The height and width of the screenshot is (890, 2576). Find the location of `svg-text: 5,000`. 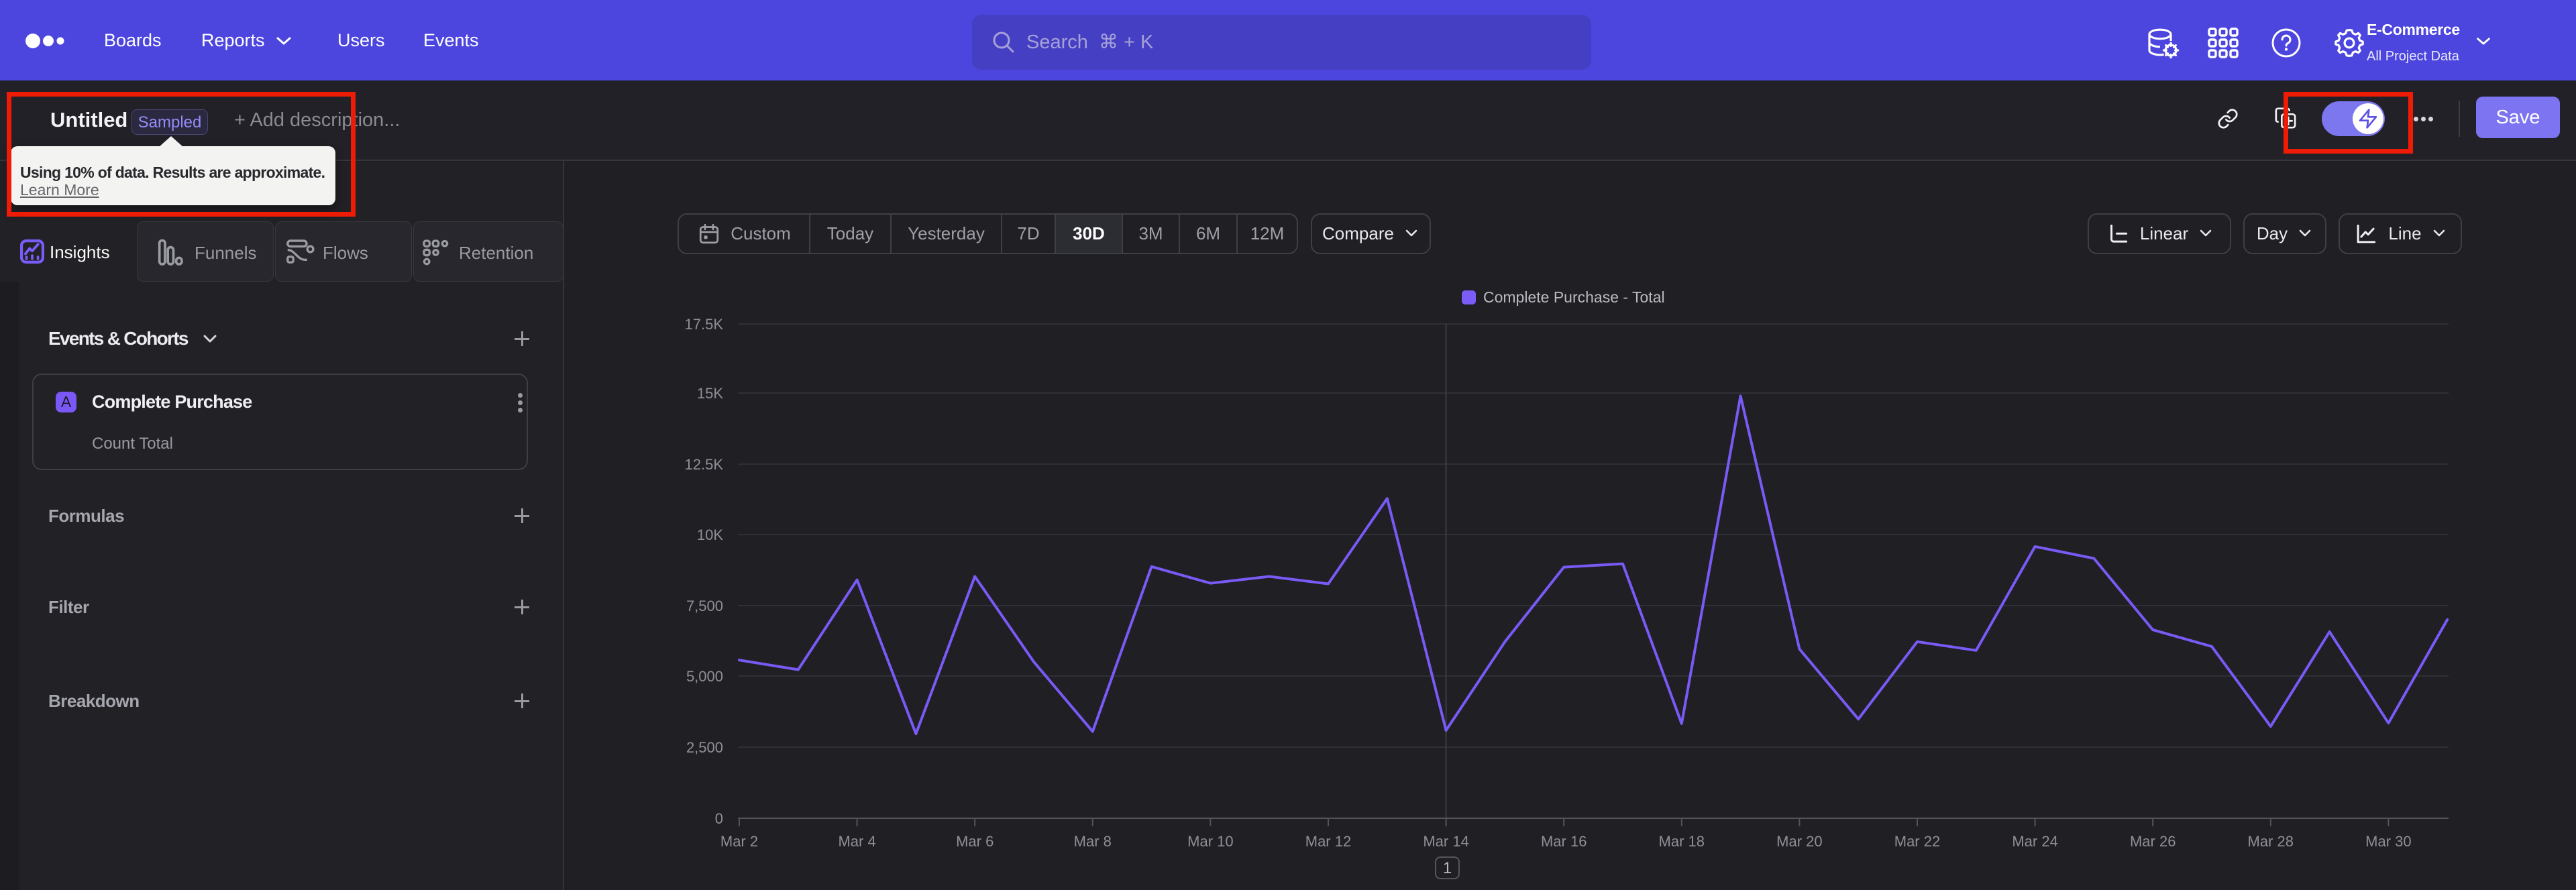

svg-text: 5,000 is located at coordinates (704, 676).